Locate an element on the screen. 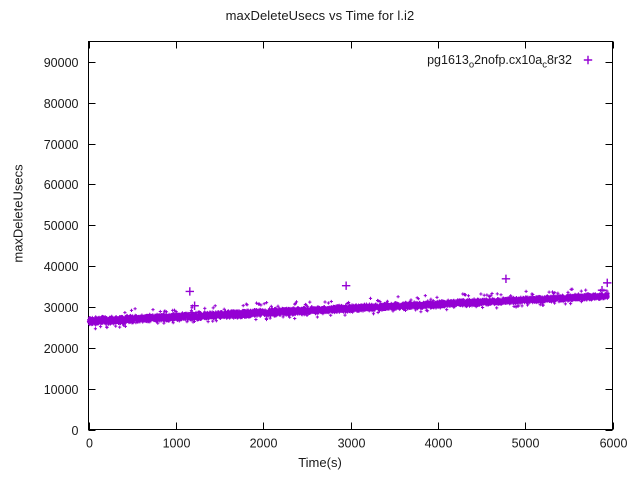 The height and width of the screenshot is (480, 640). x-tick-label: 3000 is located at coordinates (352, 444).